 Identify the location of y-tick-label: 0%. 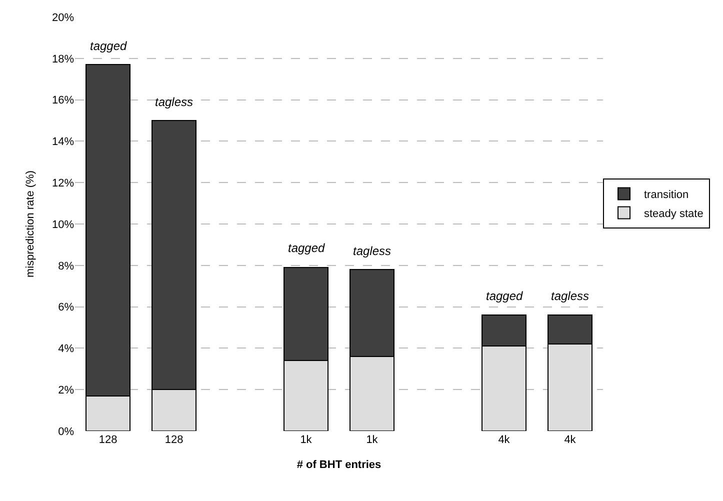
(66, 432).